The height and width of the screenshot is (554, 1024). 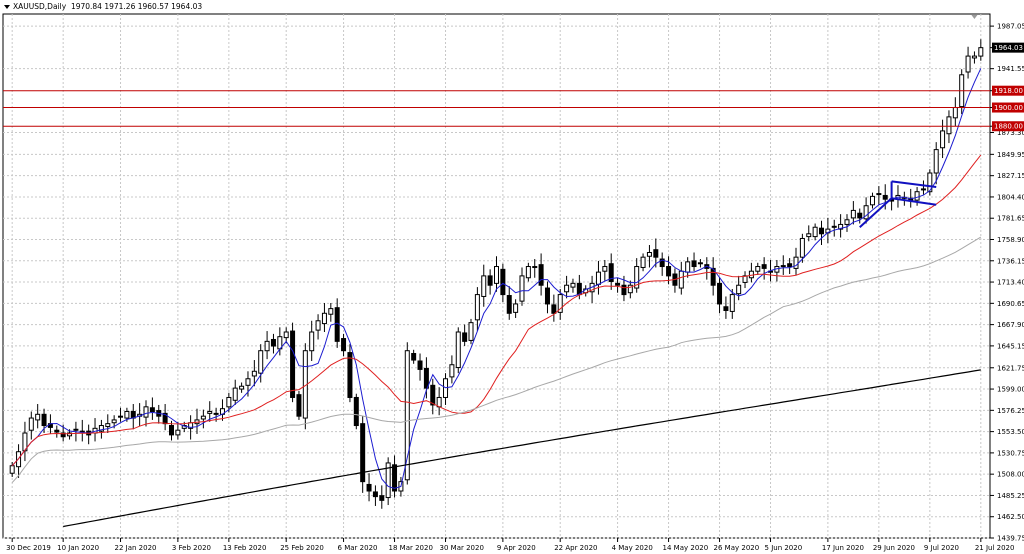 I want to click on y-tick-label: 1621.75, so click(x=1010, y=368).